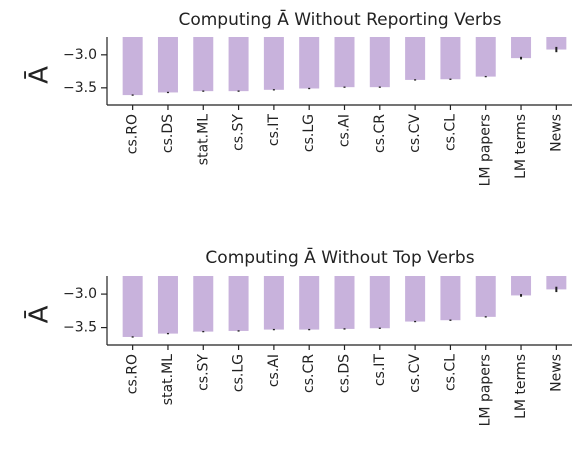 The width and height of the screenshot is (573, 459). I want to click on chart-title: Computing Ā Without Top Verbs, so click(339, 257).